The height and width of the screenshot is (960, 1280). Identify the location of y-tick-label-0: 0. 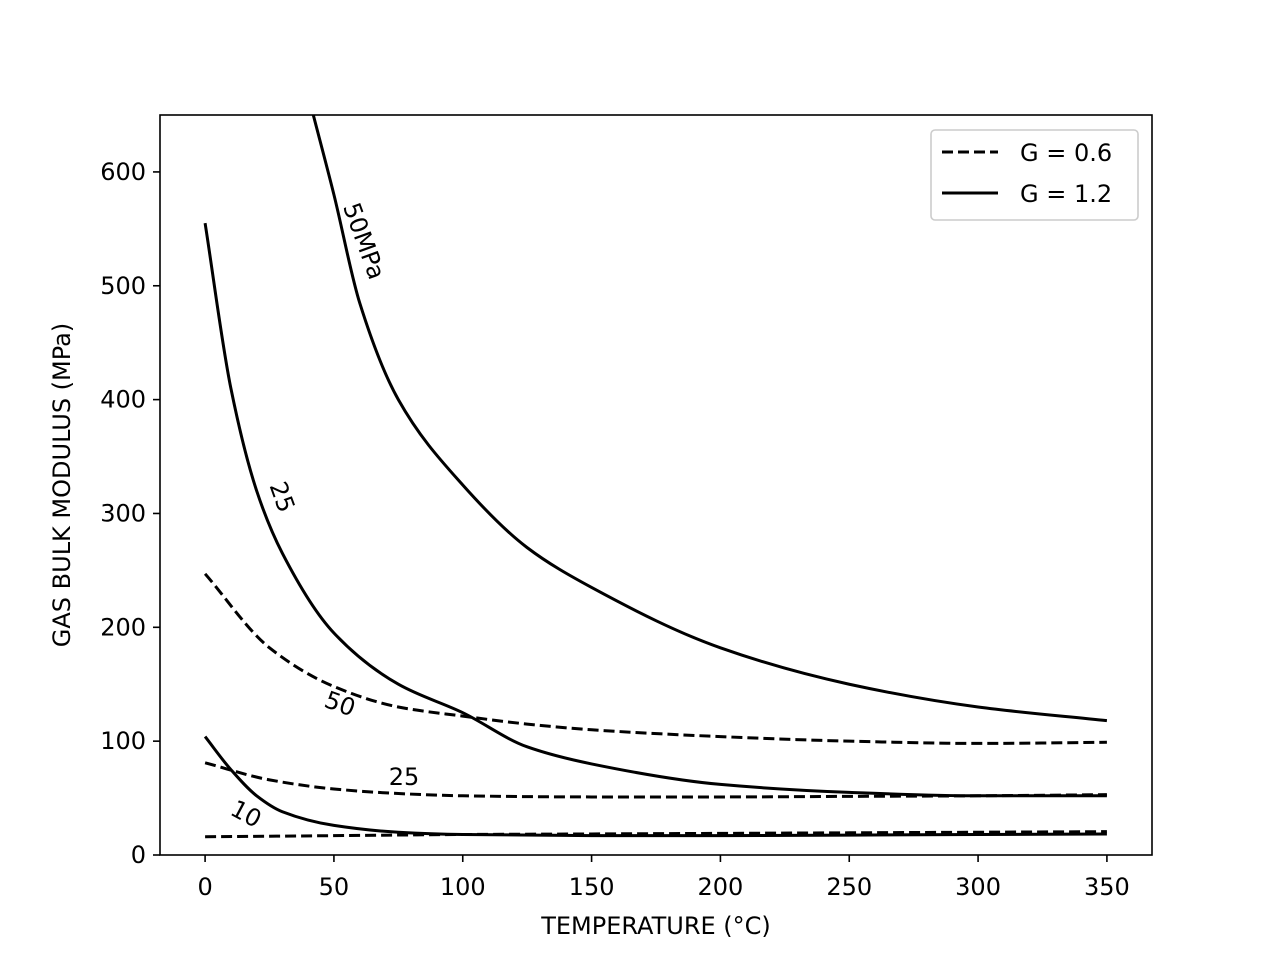
(138, 855).